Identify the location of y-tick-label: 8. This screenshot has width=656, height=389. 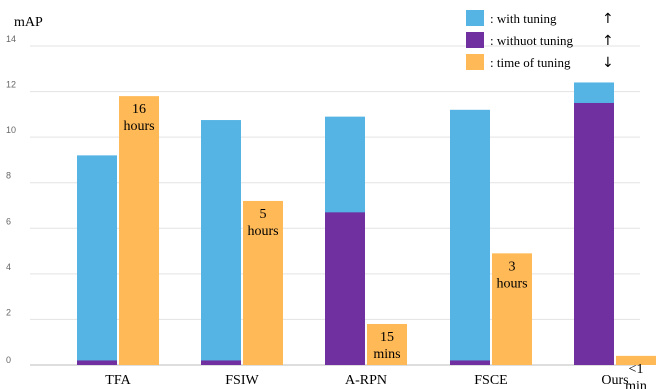
(8, 176).